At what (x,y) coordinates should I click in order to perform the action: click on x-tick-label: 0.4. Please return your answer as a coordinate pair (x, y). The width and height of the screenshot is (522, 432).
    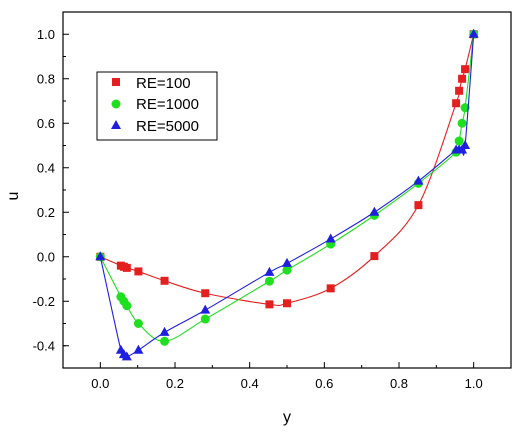
    Looking at the image, I should click on (250, 383).